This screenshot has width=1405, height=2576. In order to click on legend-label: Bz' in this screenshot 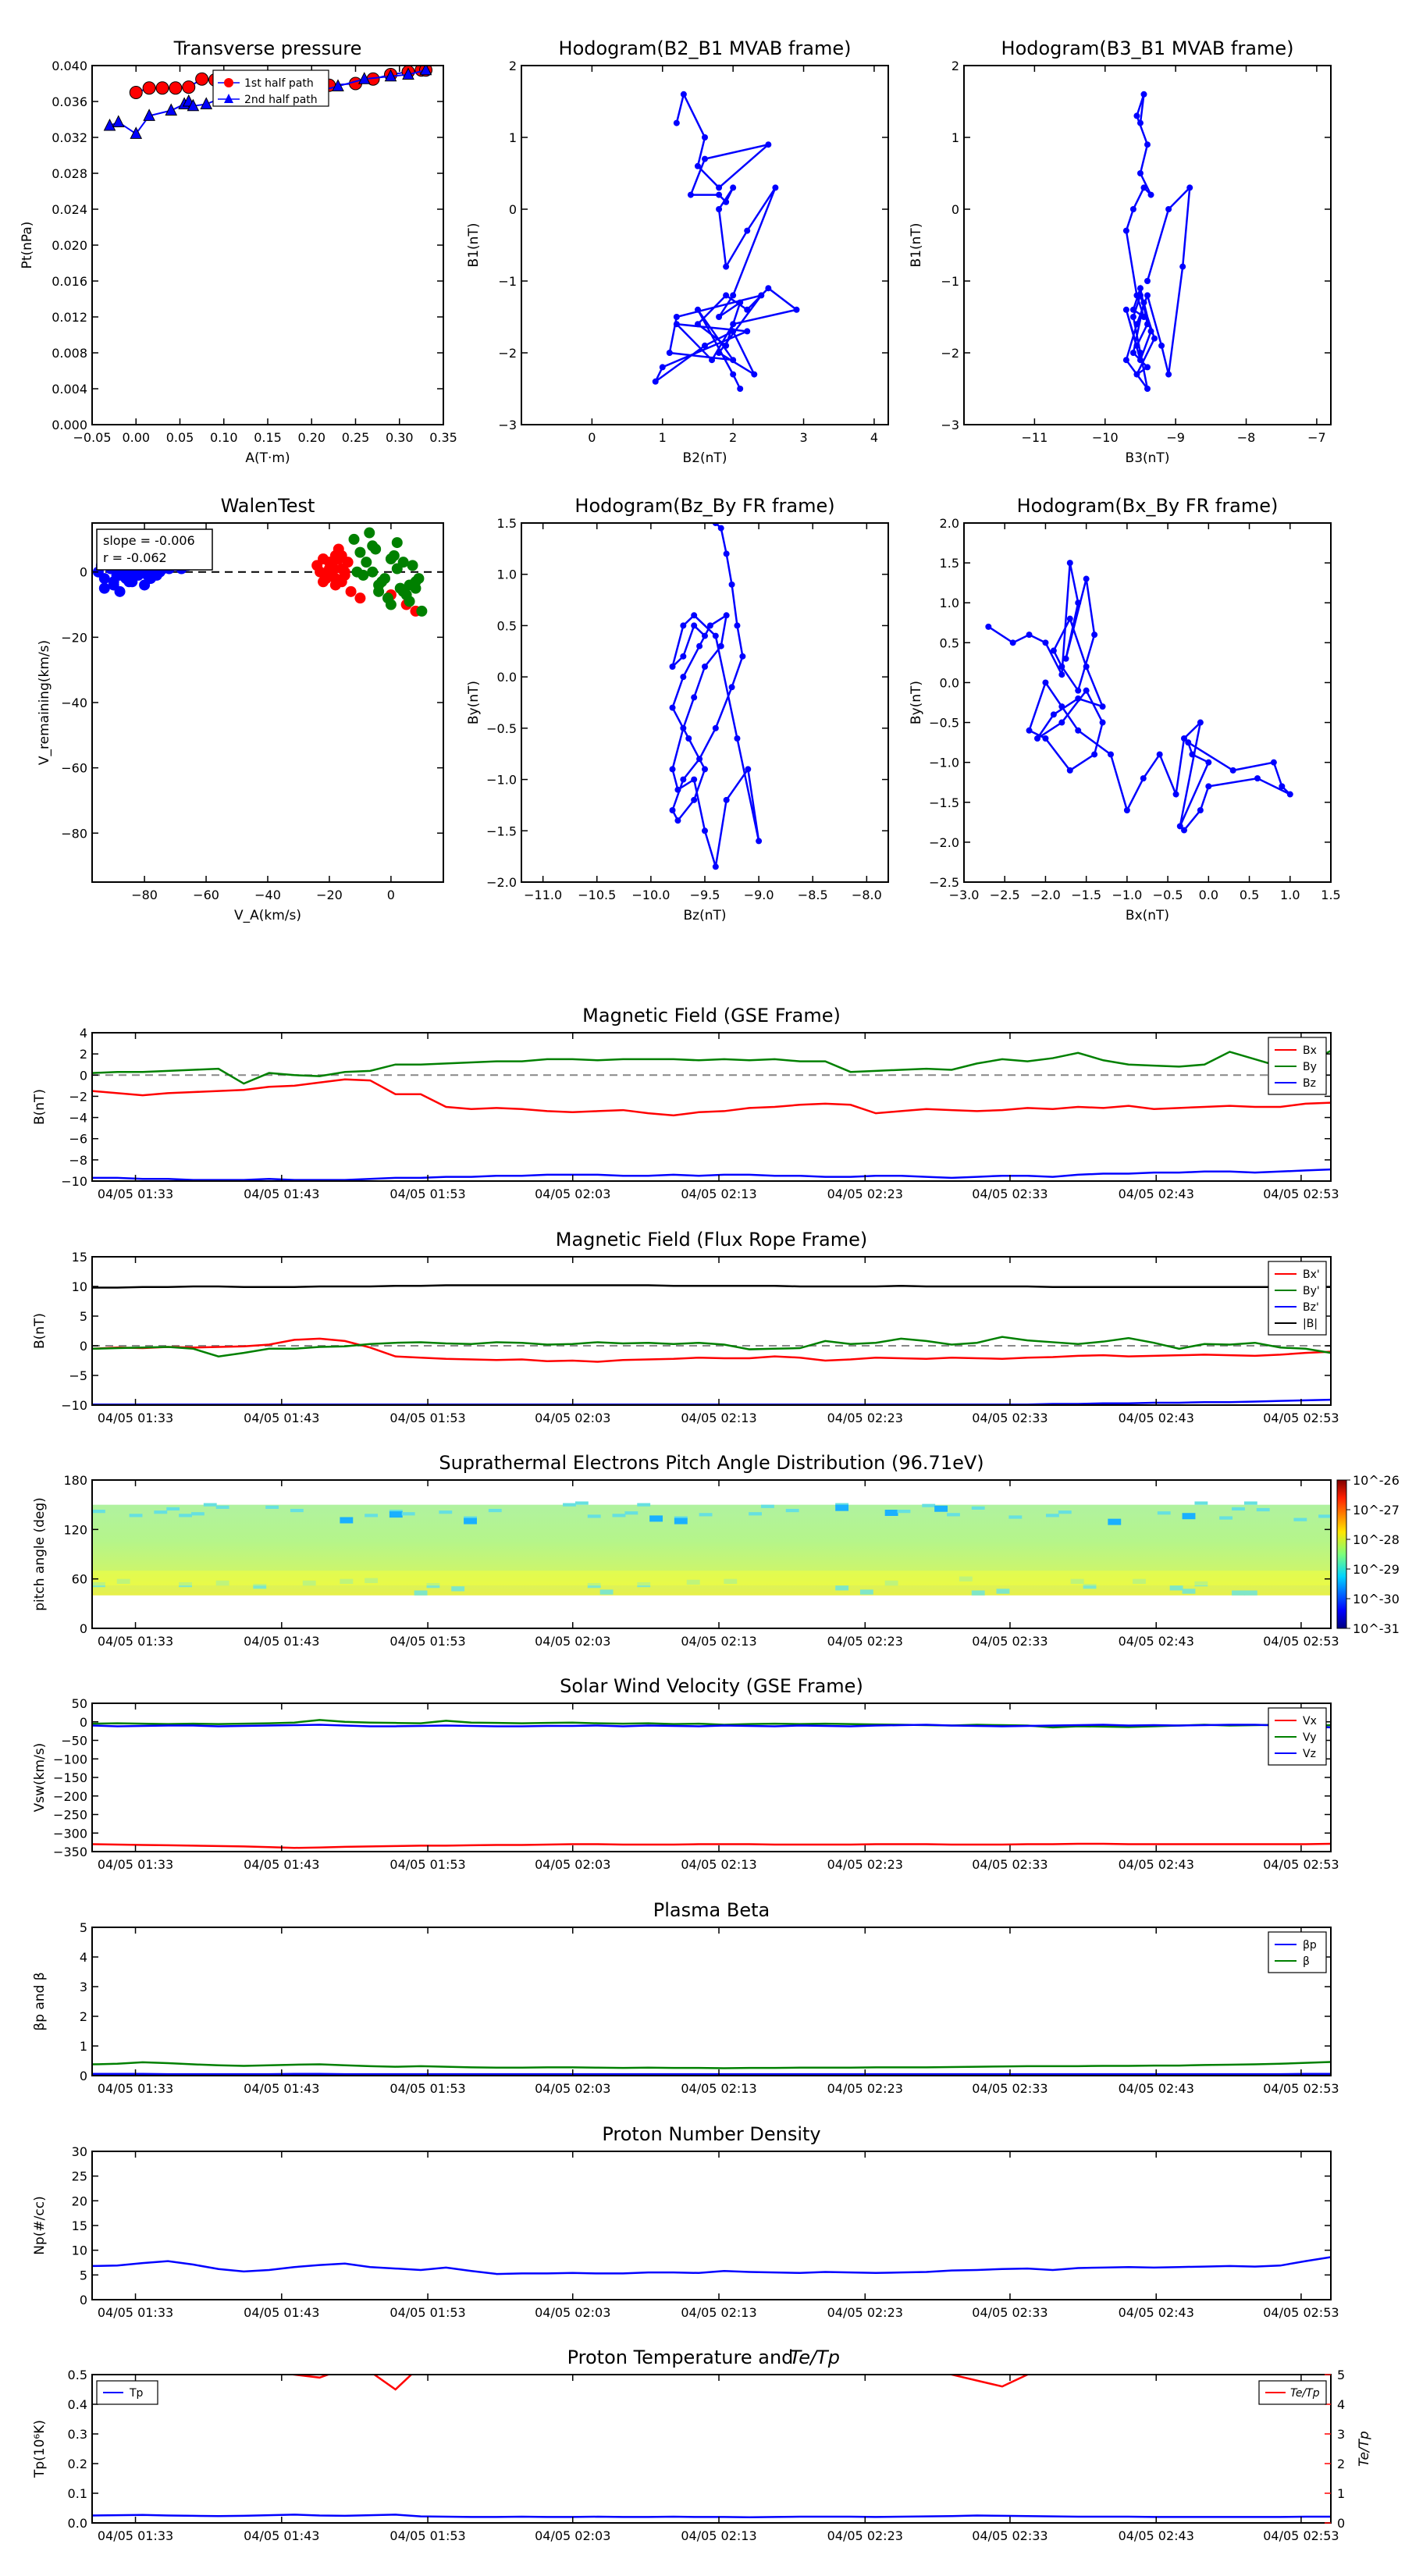, I will do `click(1311, 1307)`.